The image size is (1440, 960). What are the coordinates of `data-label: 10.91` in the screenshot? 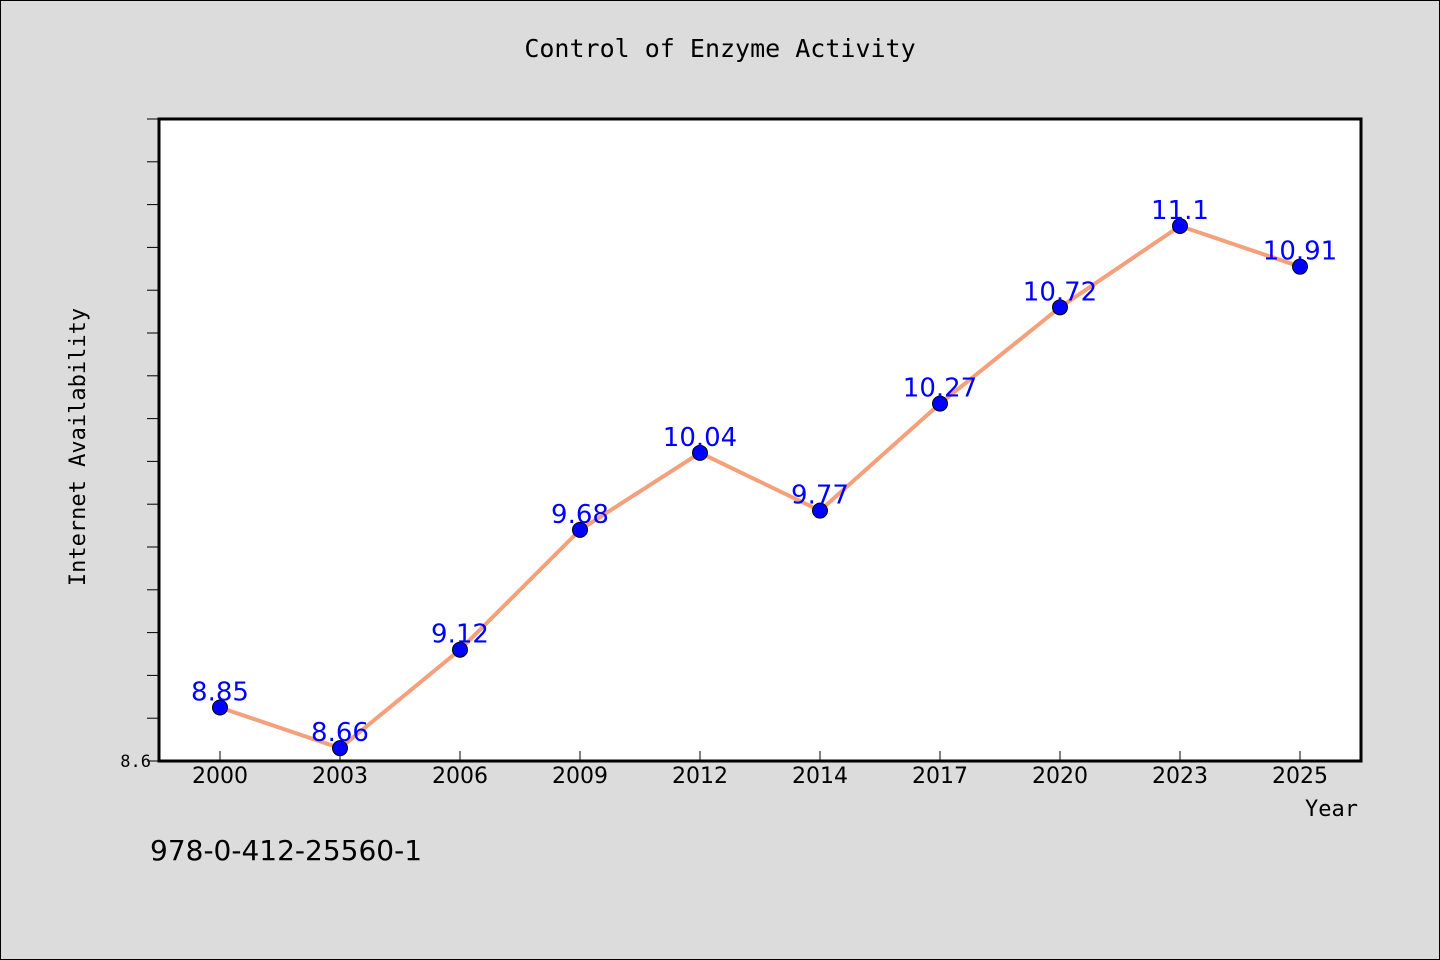 It's located at (1300, 252).